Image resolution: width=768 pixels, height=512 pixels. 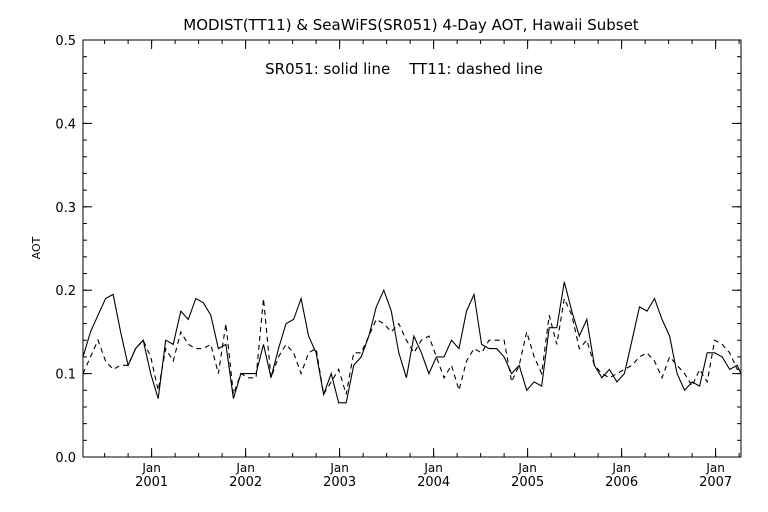 I want to click on x-tick-year: 2001, so click(x=151, y=482).